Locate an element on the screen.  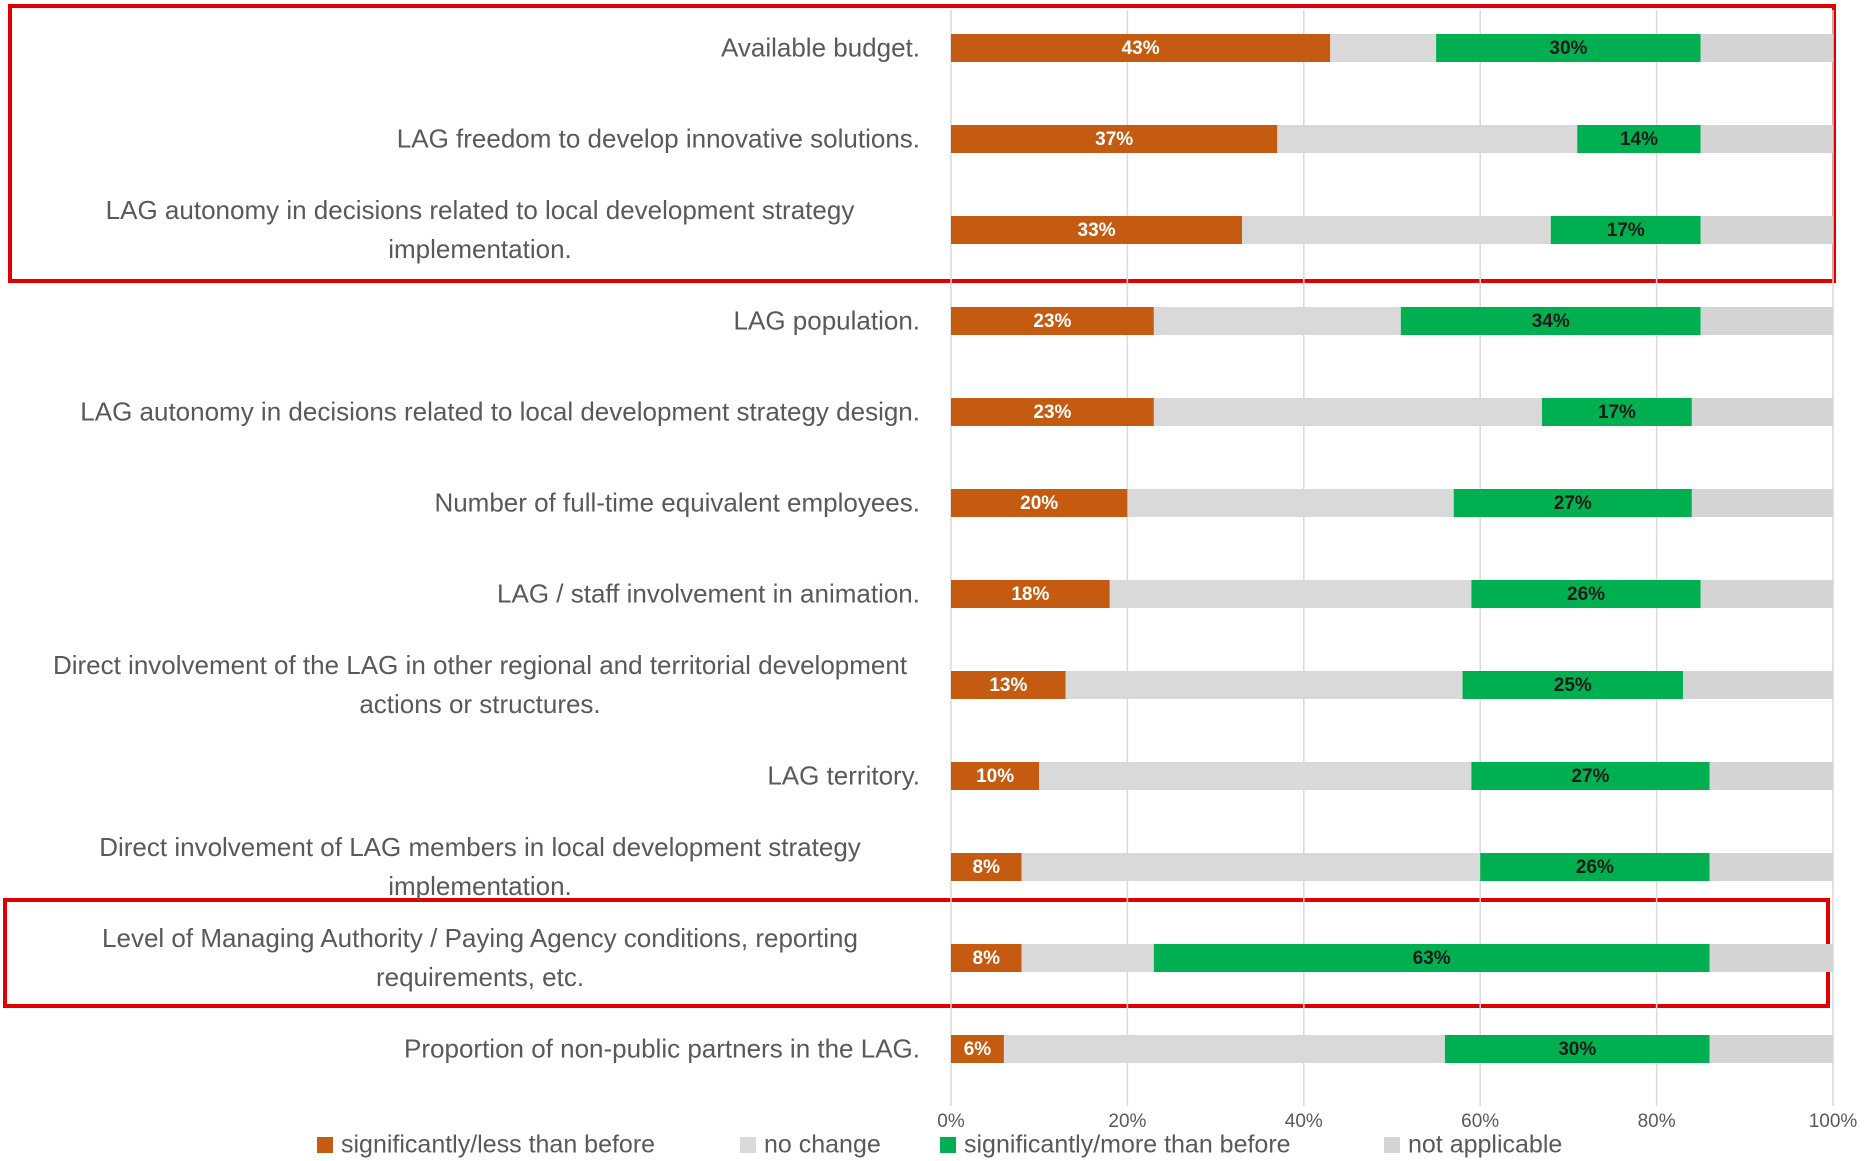
value-label: 18% is located at coordinates (1030, 594).